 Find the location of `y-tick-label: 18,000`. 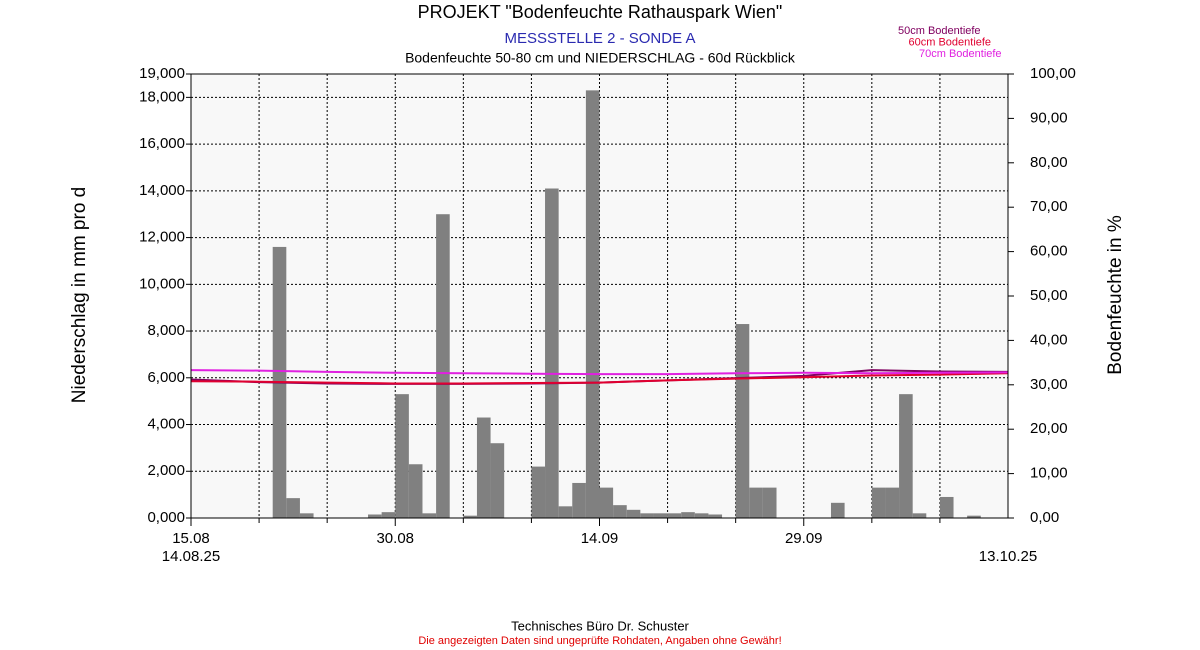

y-tick-label: 18,000 is located at coordinates (162, 96).